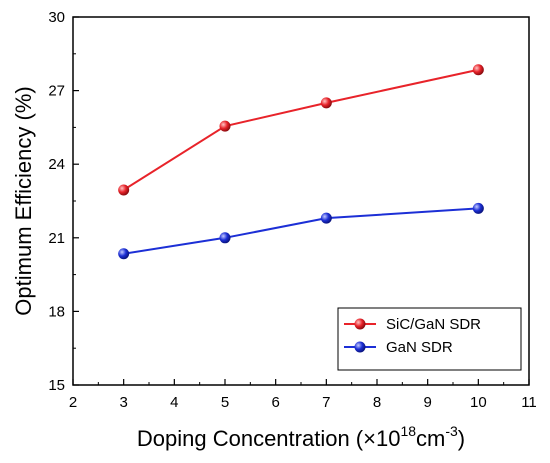  Describe the element at coordinates (326, 402) in the screenshot. I see `x-tick-label: 7` at that location.